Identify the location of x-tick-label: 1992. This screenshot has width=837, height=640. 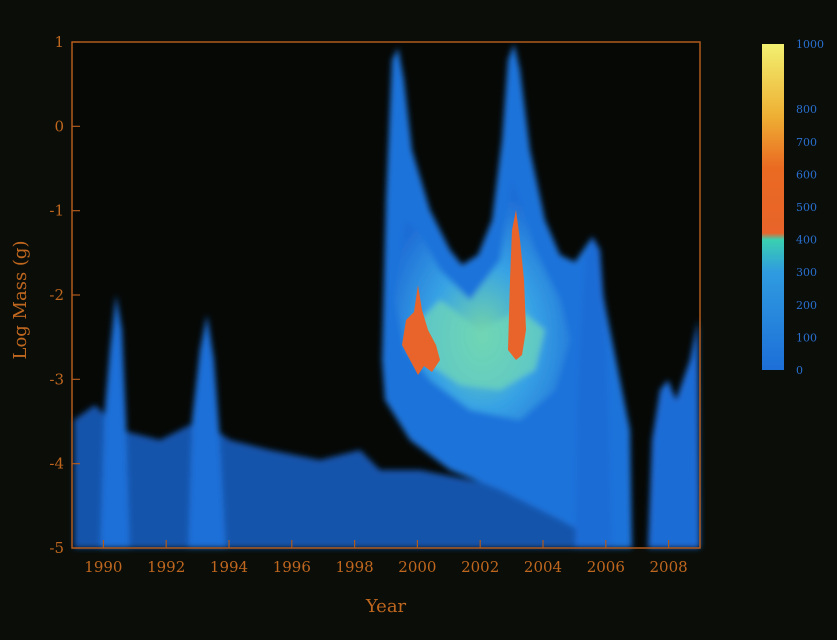
(166, 567).